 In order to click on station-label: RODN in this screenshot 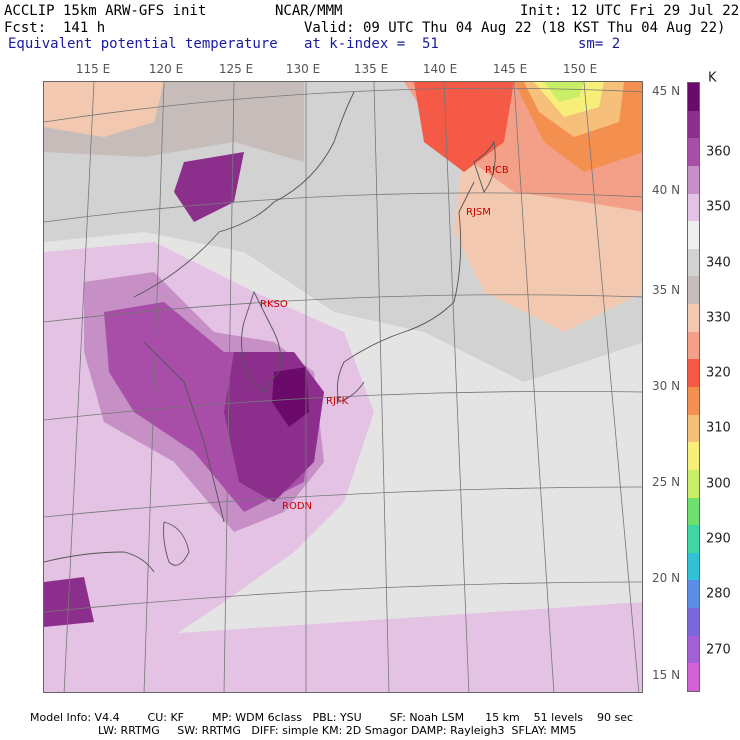, I will do `click(297, 506)`.